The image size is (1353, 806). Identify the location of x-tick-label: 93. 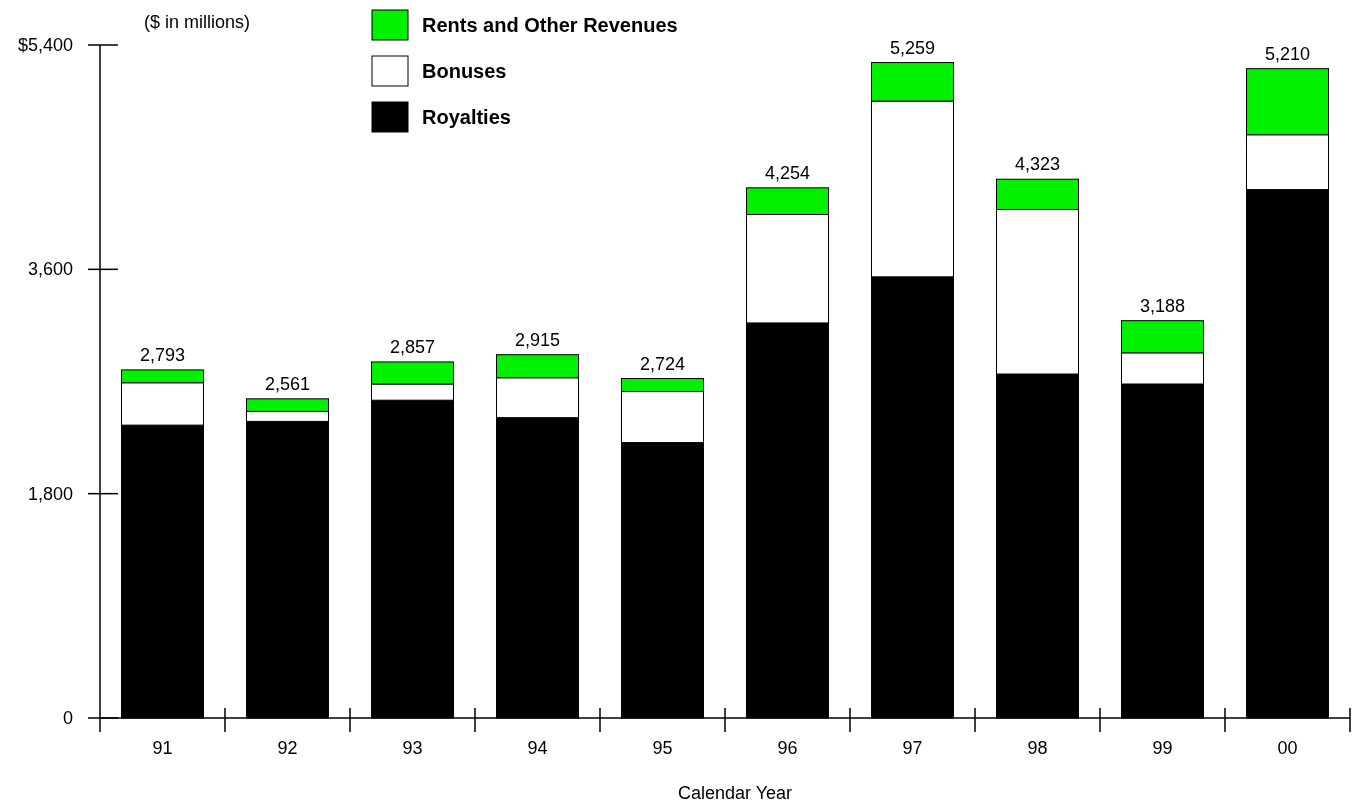
(412, 748).